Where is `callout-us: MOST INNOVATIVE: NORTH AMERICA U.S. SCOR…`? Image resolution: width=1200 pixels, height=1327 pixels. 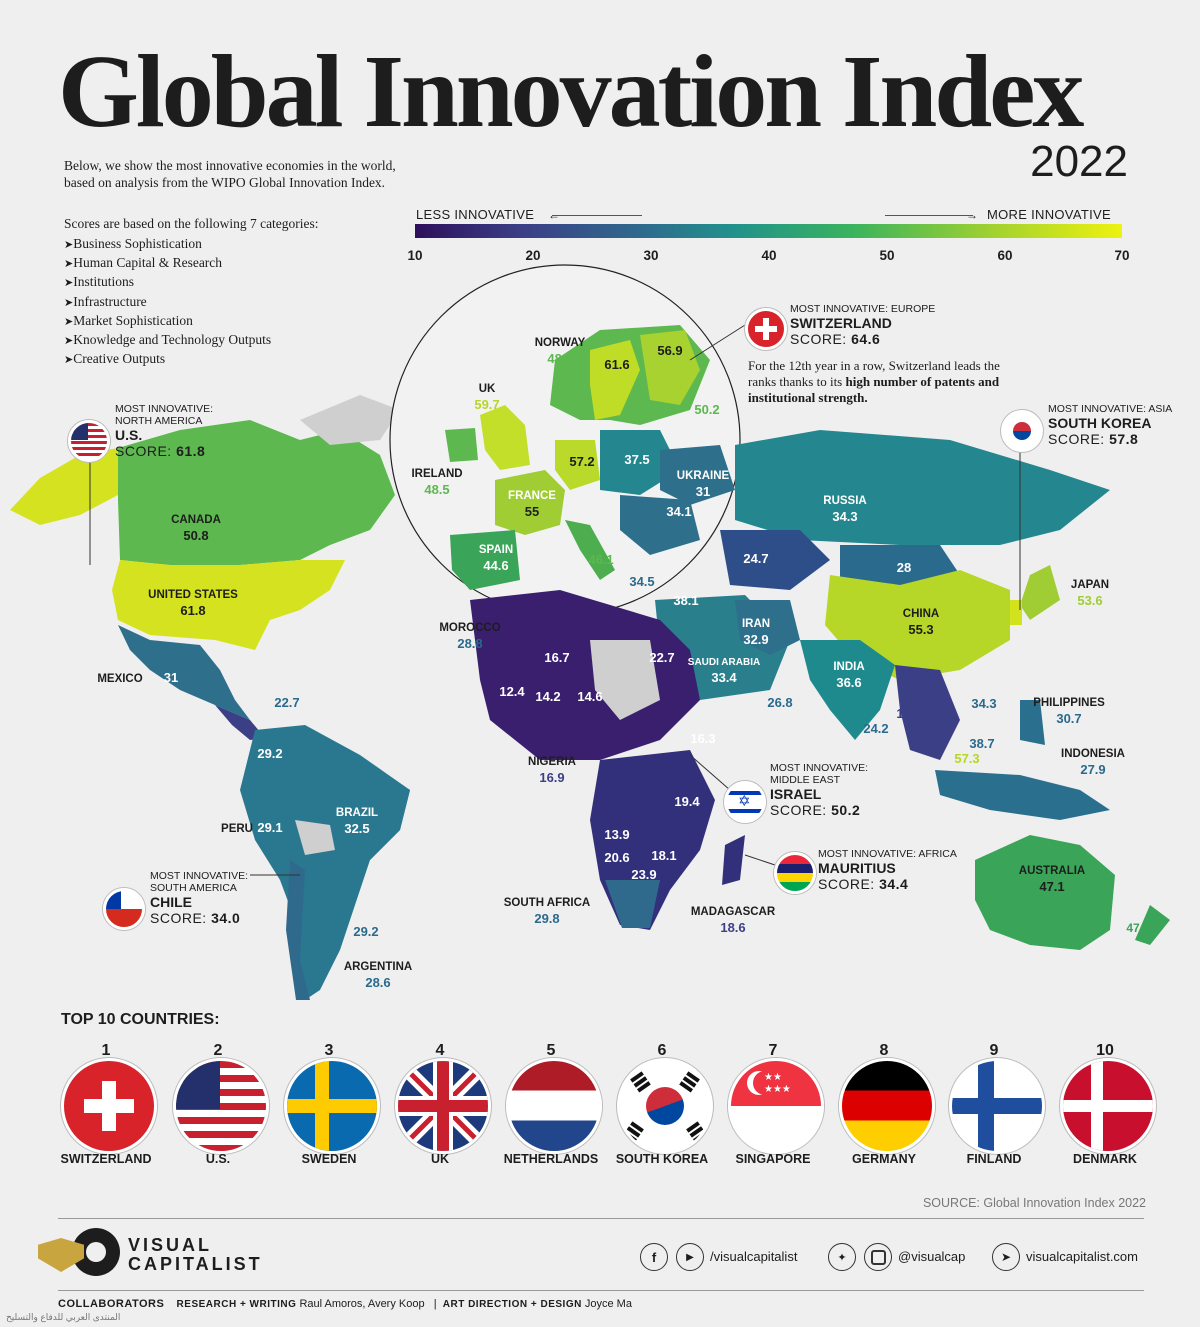
callout-us: MOST INNOVATIVE: NORTH AMERICA U.S. SCOR… is located at coordinates (170, 431).